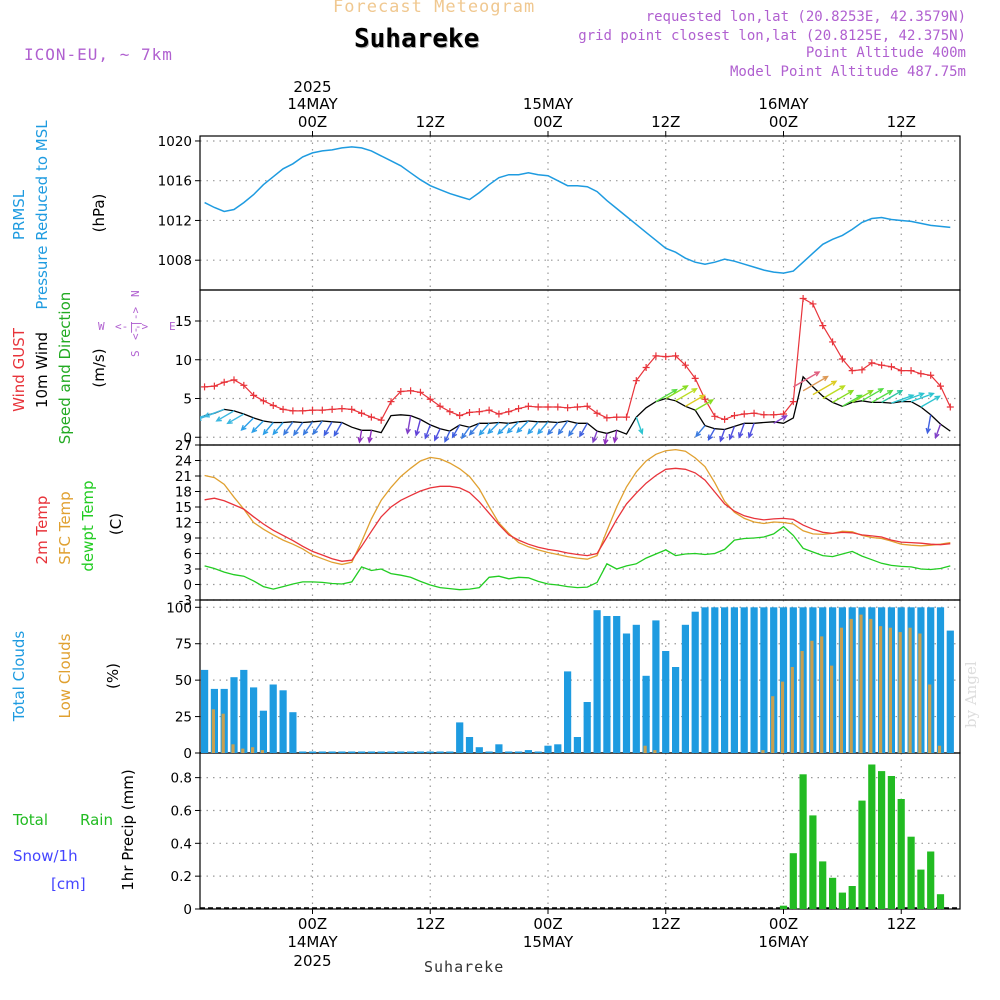 The width and height of the screenshot is (1000, 1000). I want to click on y-tick-label: 1016, so click(175, 182).